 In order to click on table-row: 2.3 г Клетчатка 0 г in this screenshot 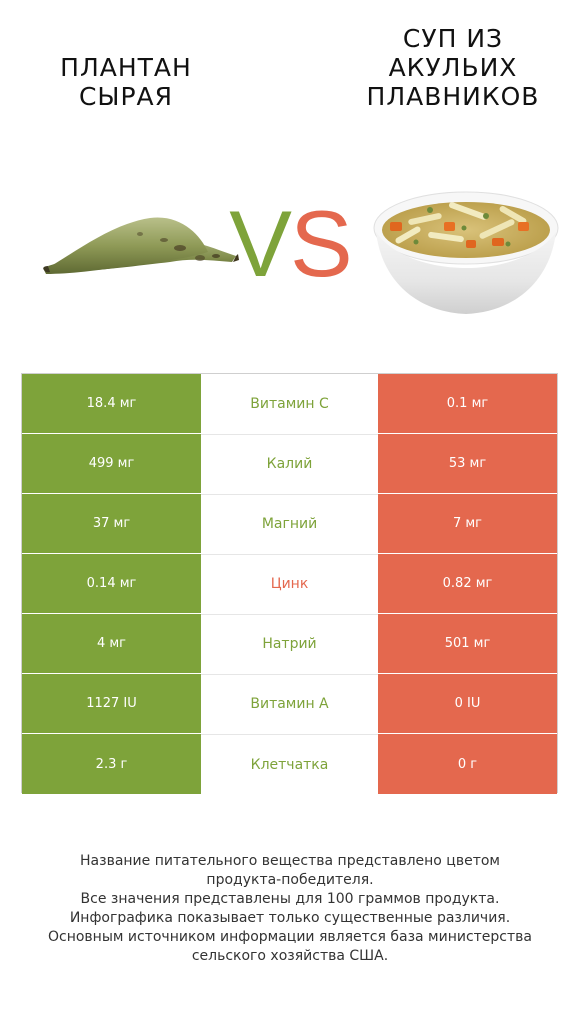, I will do `click(289, 764)`.